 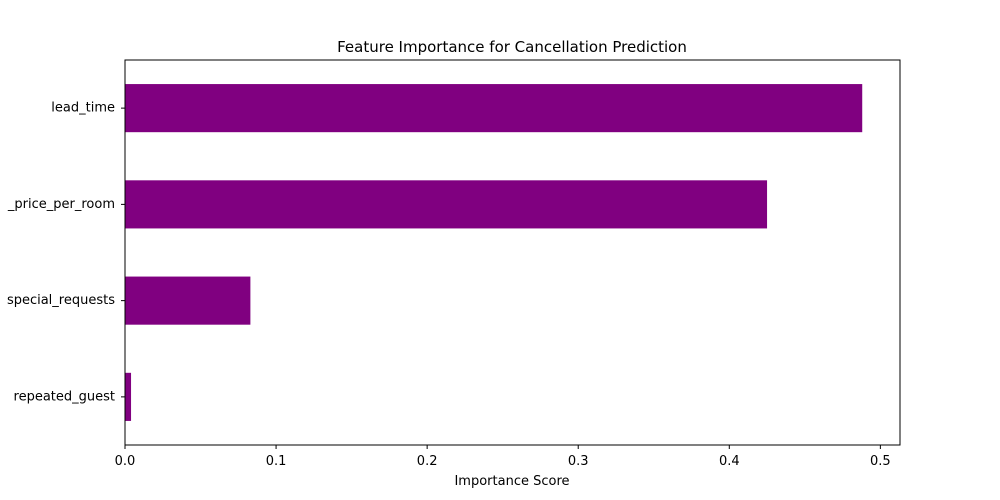 What do you see at coordinates (83, 108) in the screenshot?
I see `y-tick-label: lead_time` at bounding box center [83, 108].